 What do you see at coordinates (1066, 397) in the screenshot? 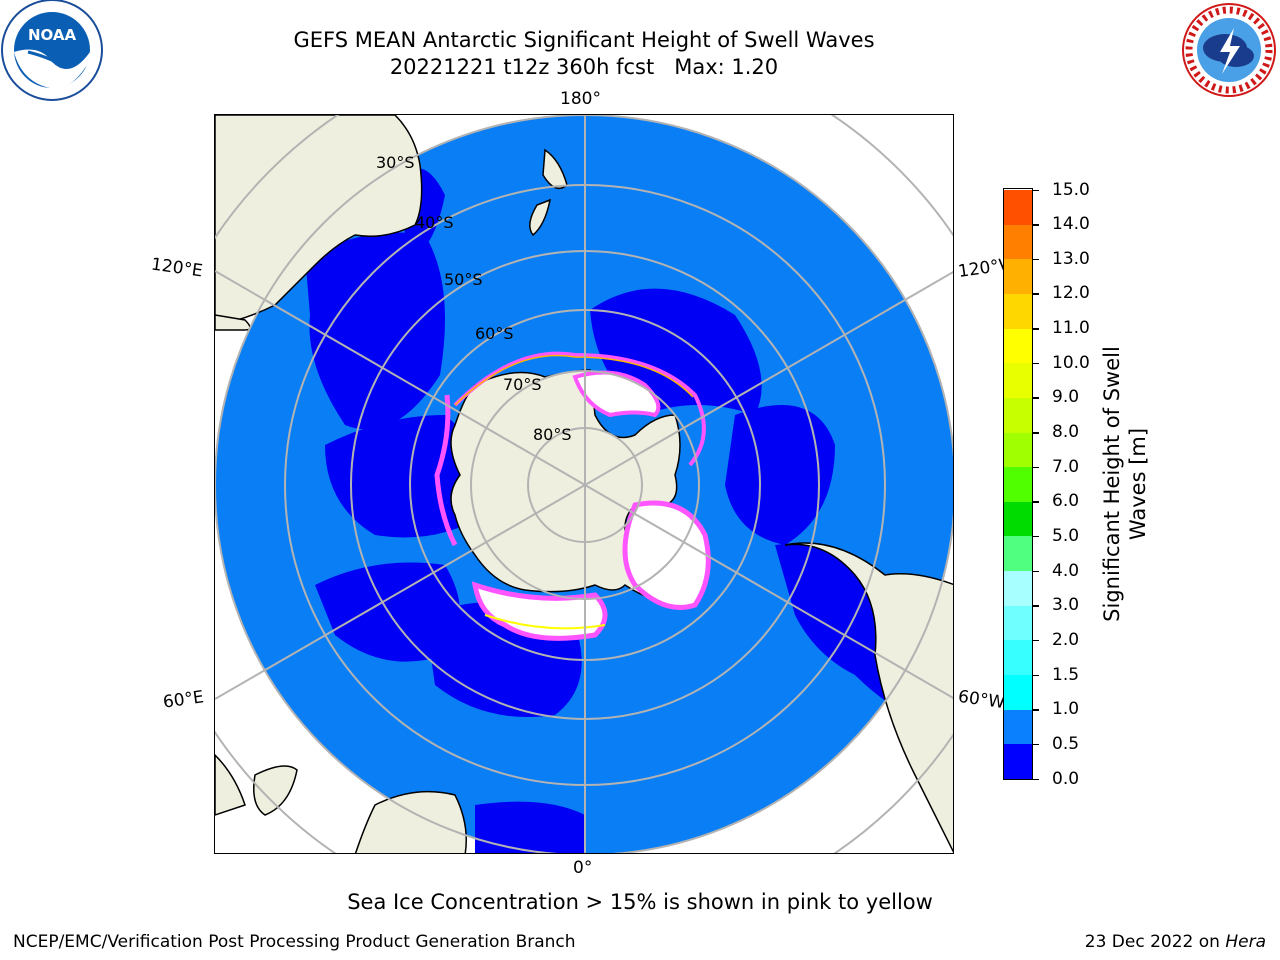
I see `colorbar-tick-label: 9.0` at bounding box center [1066, 397].